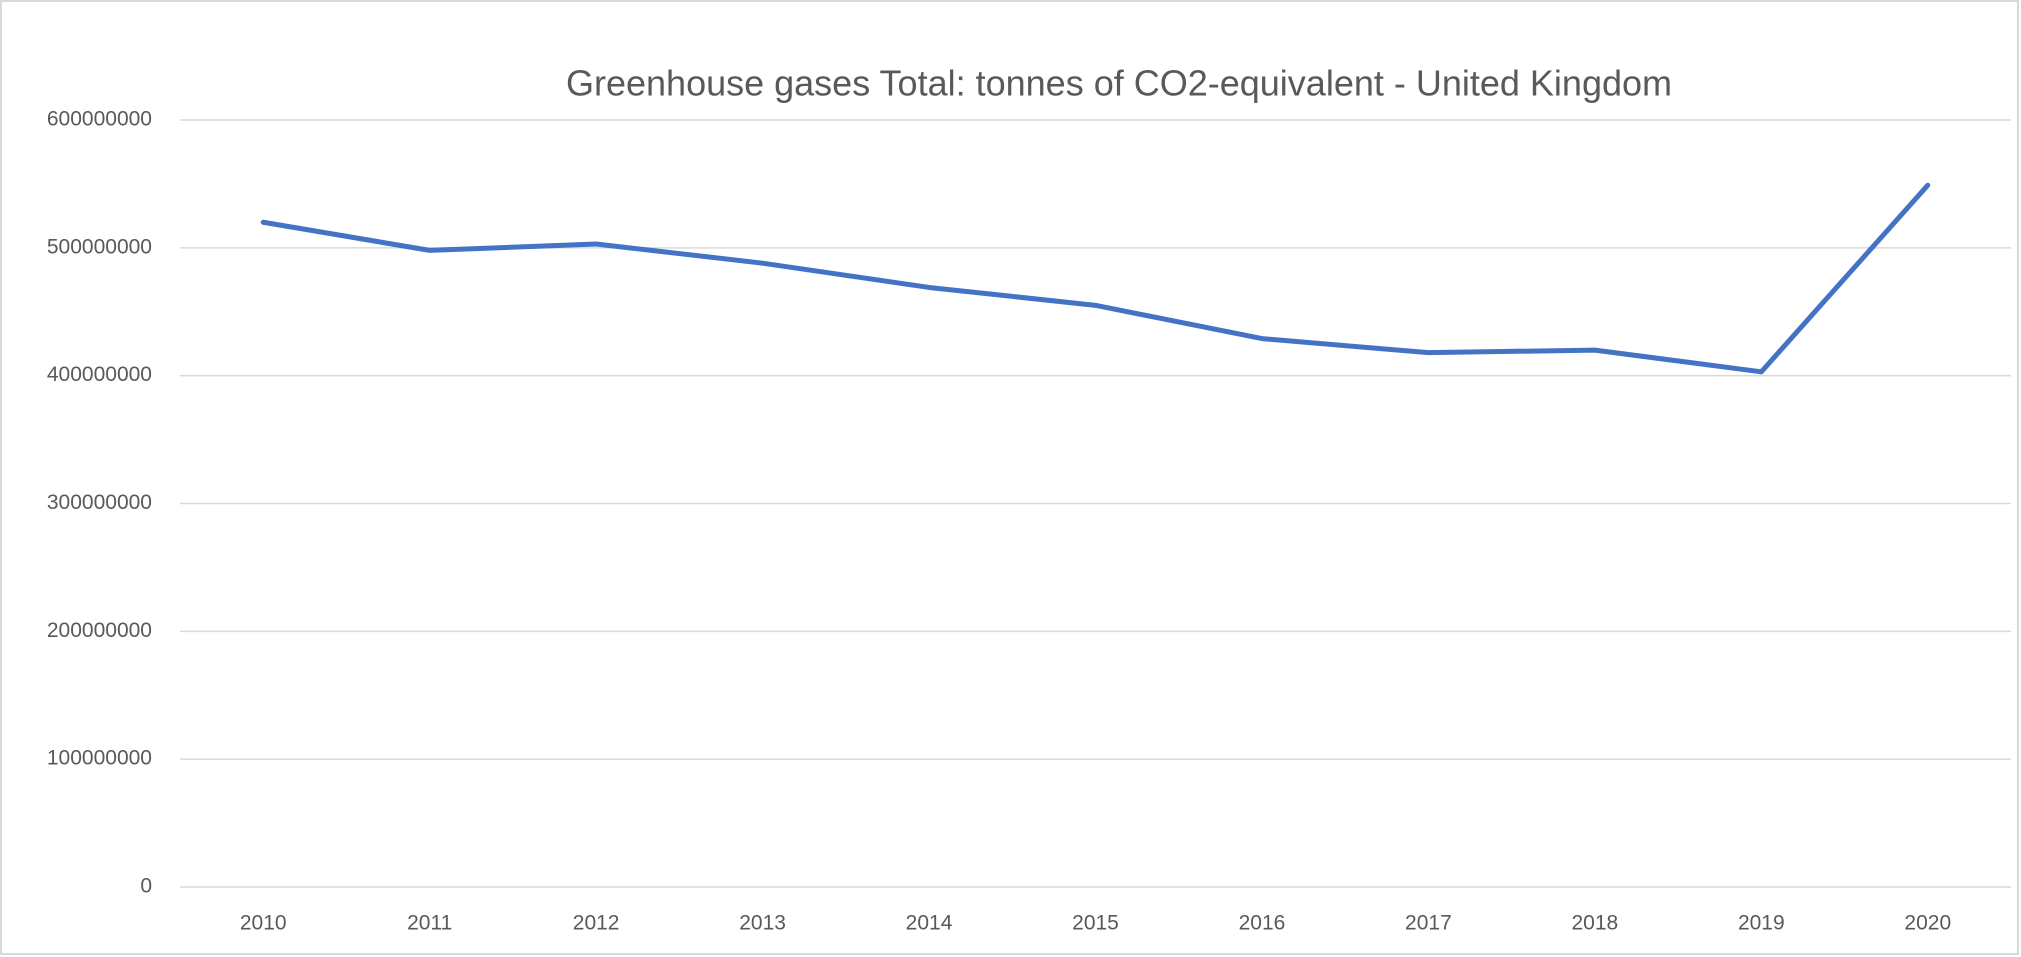  I want to click on x-tick-label: 2012, so click(596, 923).